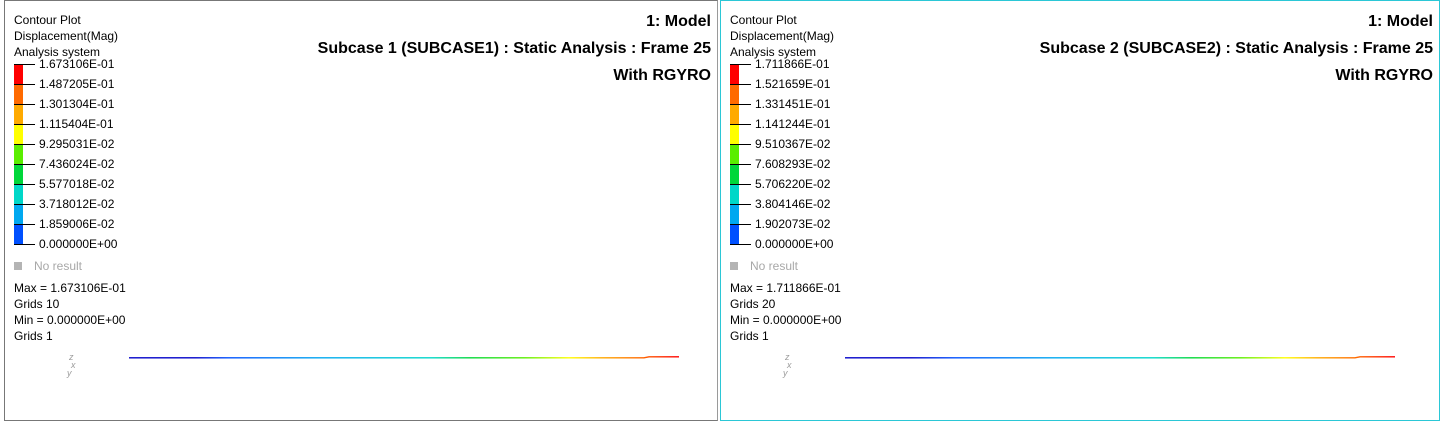  Describe the element at coordinates (70, 288) in the screenshot. I see `max-value: Max = 1.673106E-01` at that location.